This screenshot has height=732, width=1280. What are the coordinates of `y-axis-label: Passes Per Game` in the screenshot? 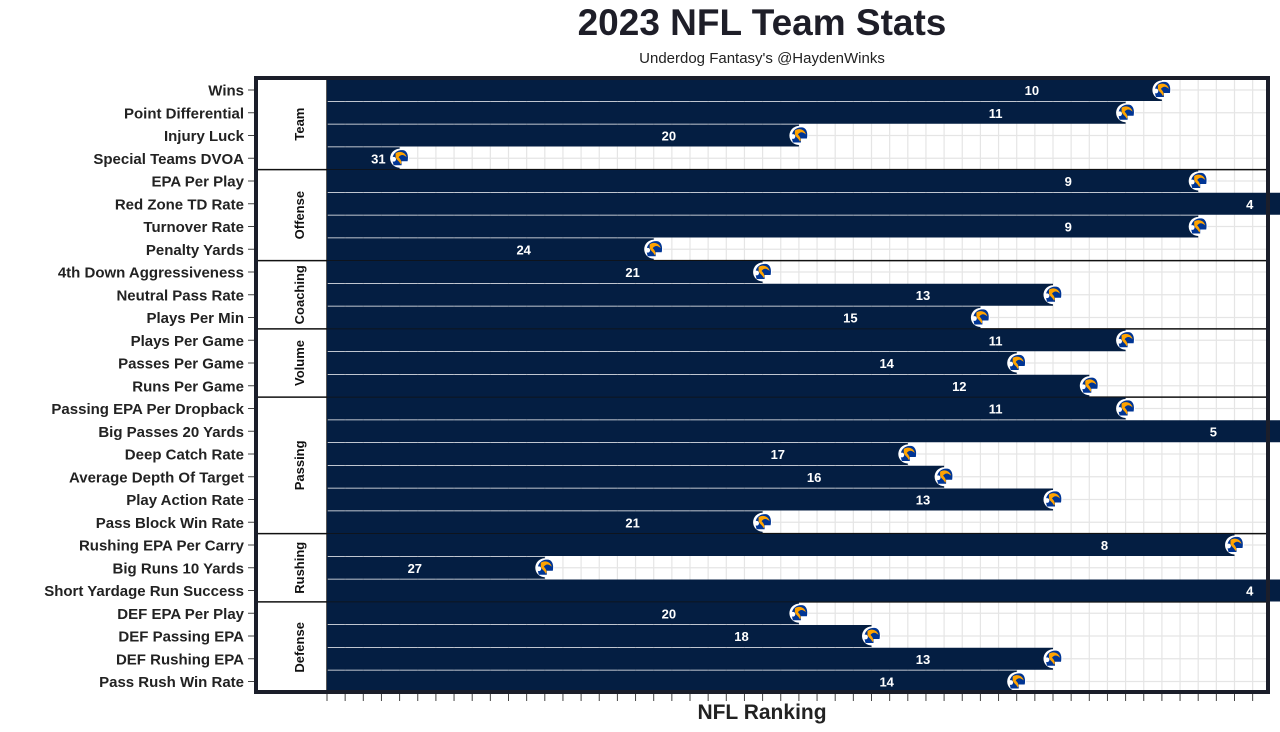 It's located at (181, 364).